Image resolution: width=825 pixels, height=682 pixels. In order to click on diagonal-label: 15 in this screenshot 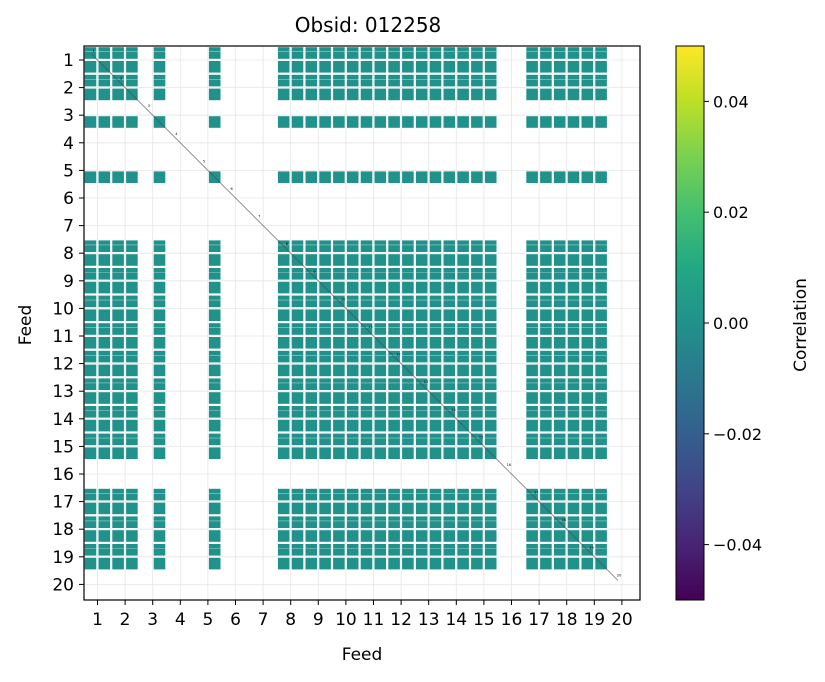, I will do `click(481, 437)`.